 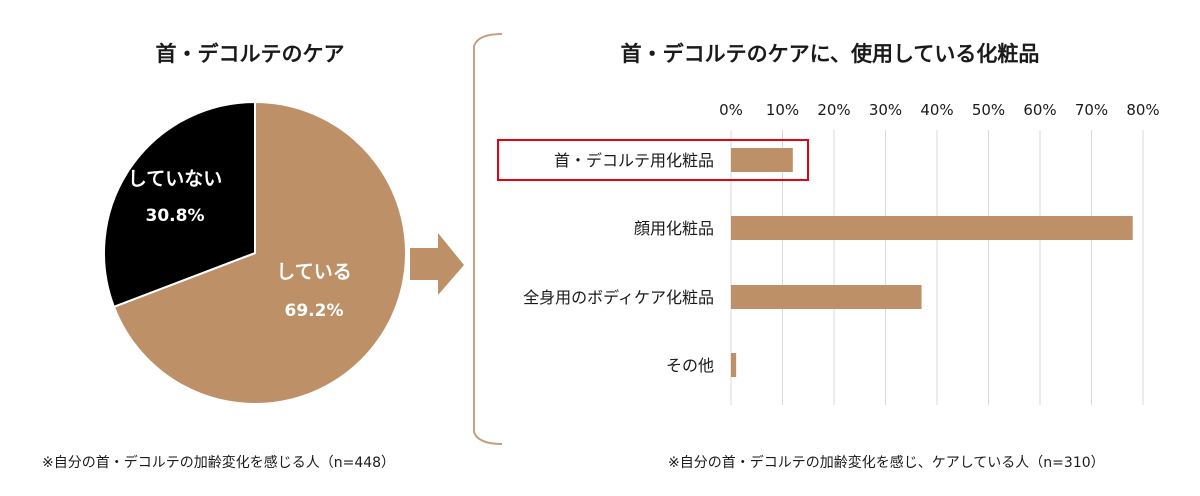 I want to click on pie-labels: している 69.2% していない 30.8%, so click(x=240, y=244).